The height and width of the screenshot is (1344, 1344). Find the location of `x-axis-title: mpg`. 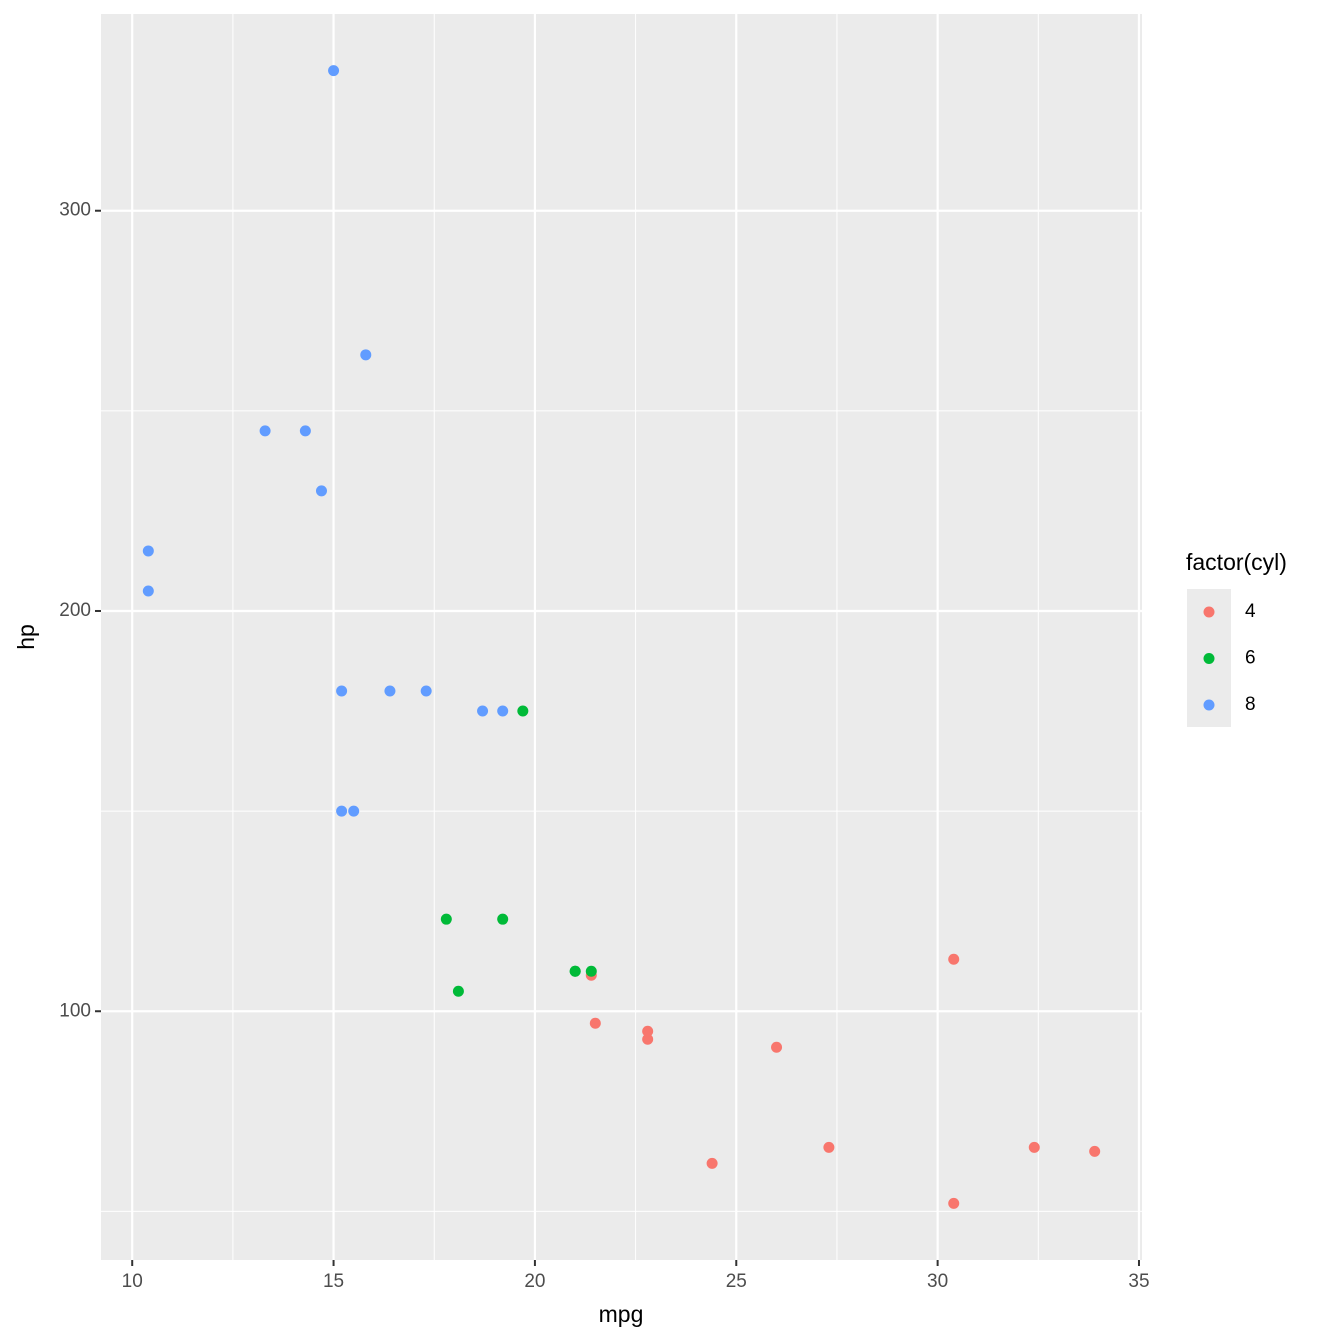

x-axis-title: mpg is located at coordinates (621, 1314).